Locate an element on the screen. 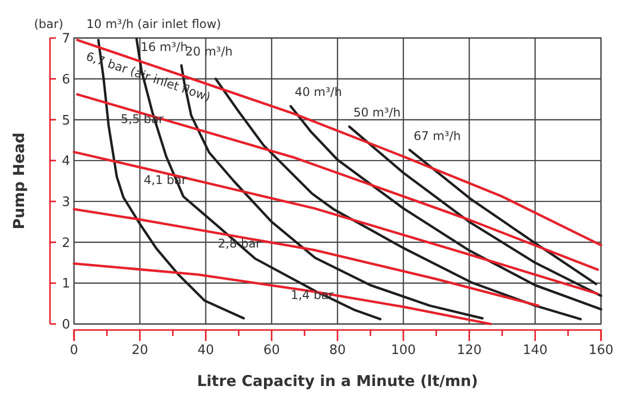 The width and height of the screenshot is (625, 414). x-tick-label: 160 is located at coordinates (601, 350).